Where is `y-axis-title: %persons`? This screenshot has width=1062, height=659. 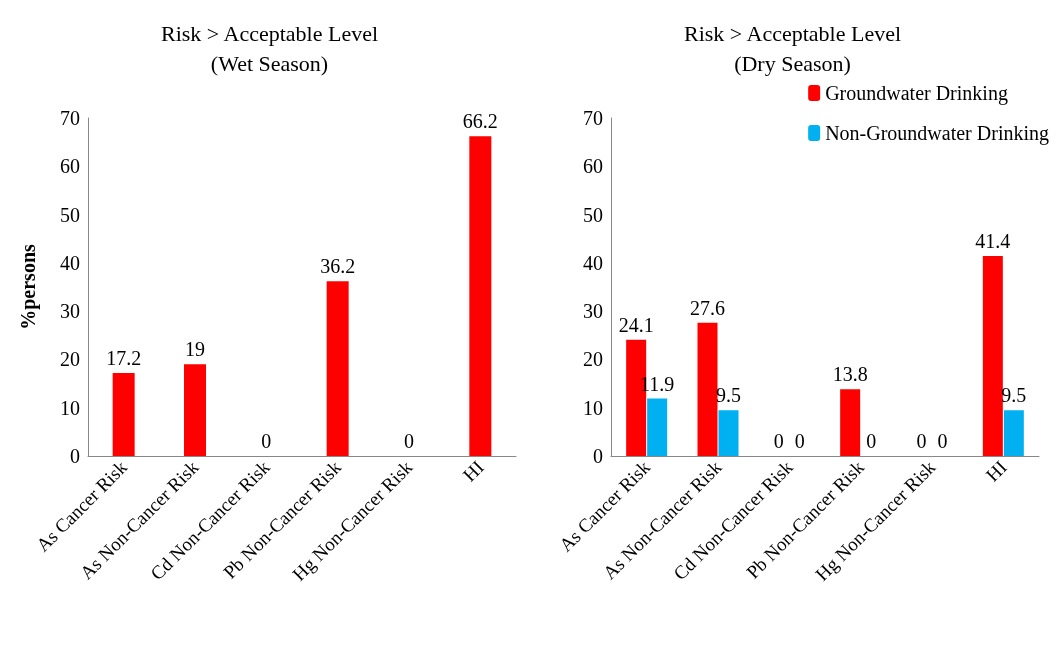
y-axis-title: %persons is located at coordinates (28, 287).